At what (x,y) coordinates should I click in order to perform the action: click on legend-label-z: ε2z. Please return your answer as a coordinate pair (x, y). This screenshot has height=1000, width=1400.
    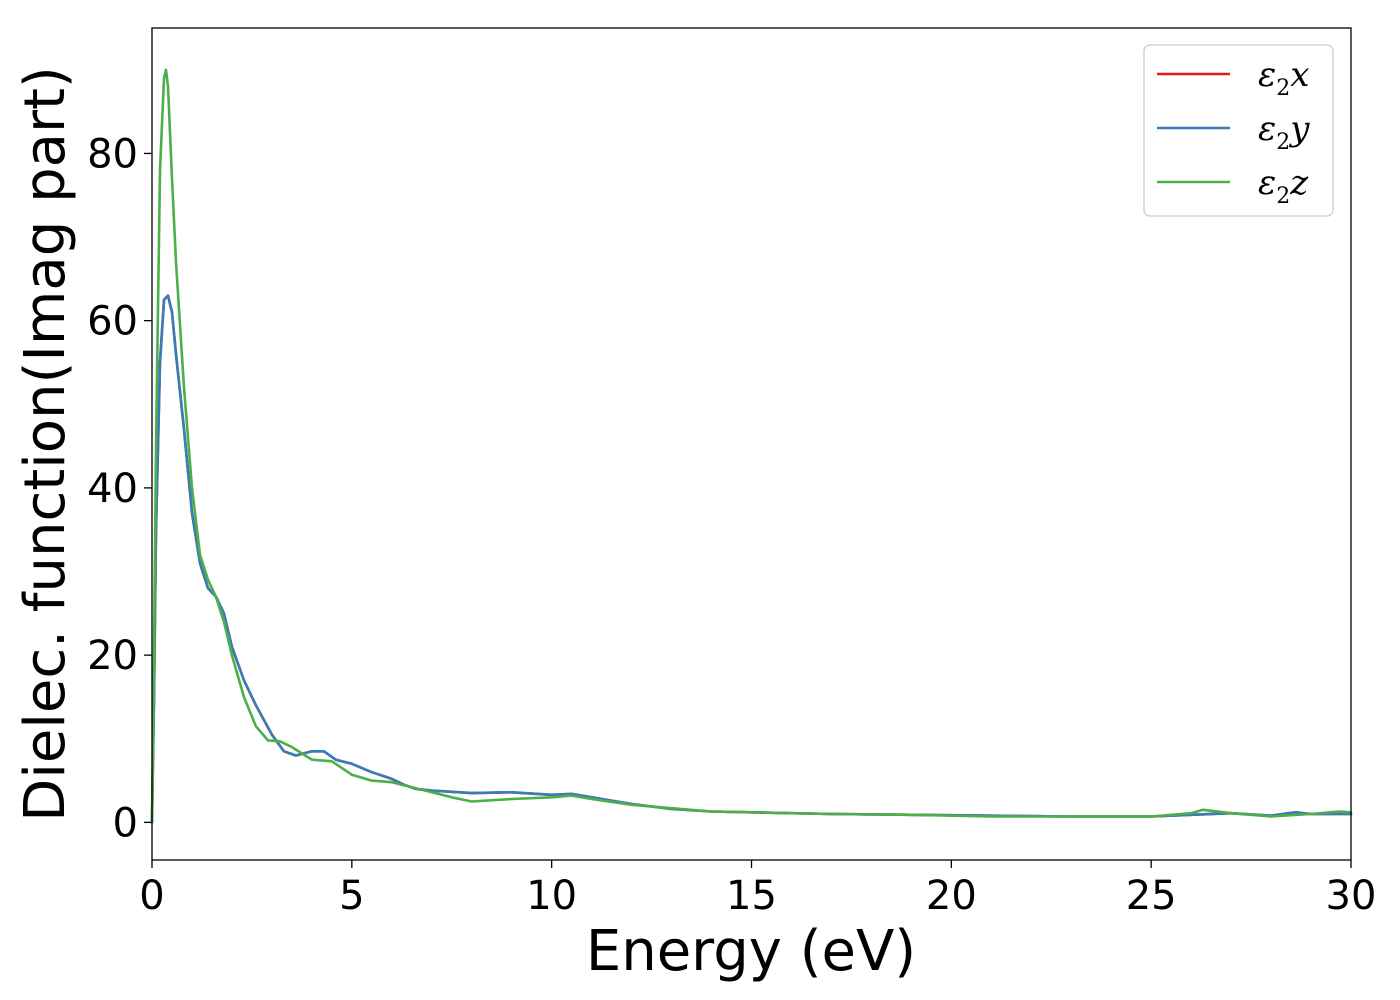
    Looking at the image, I should click on (1283, 186).